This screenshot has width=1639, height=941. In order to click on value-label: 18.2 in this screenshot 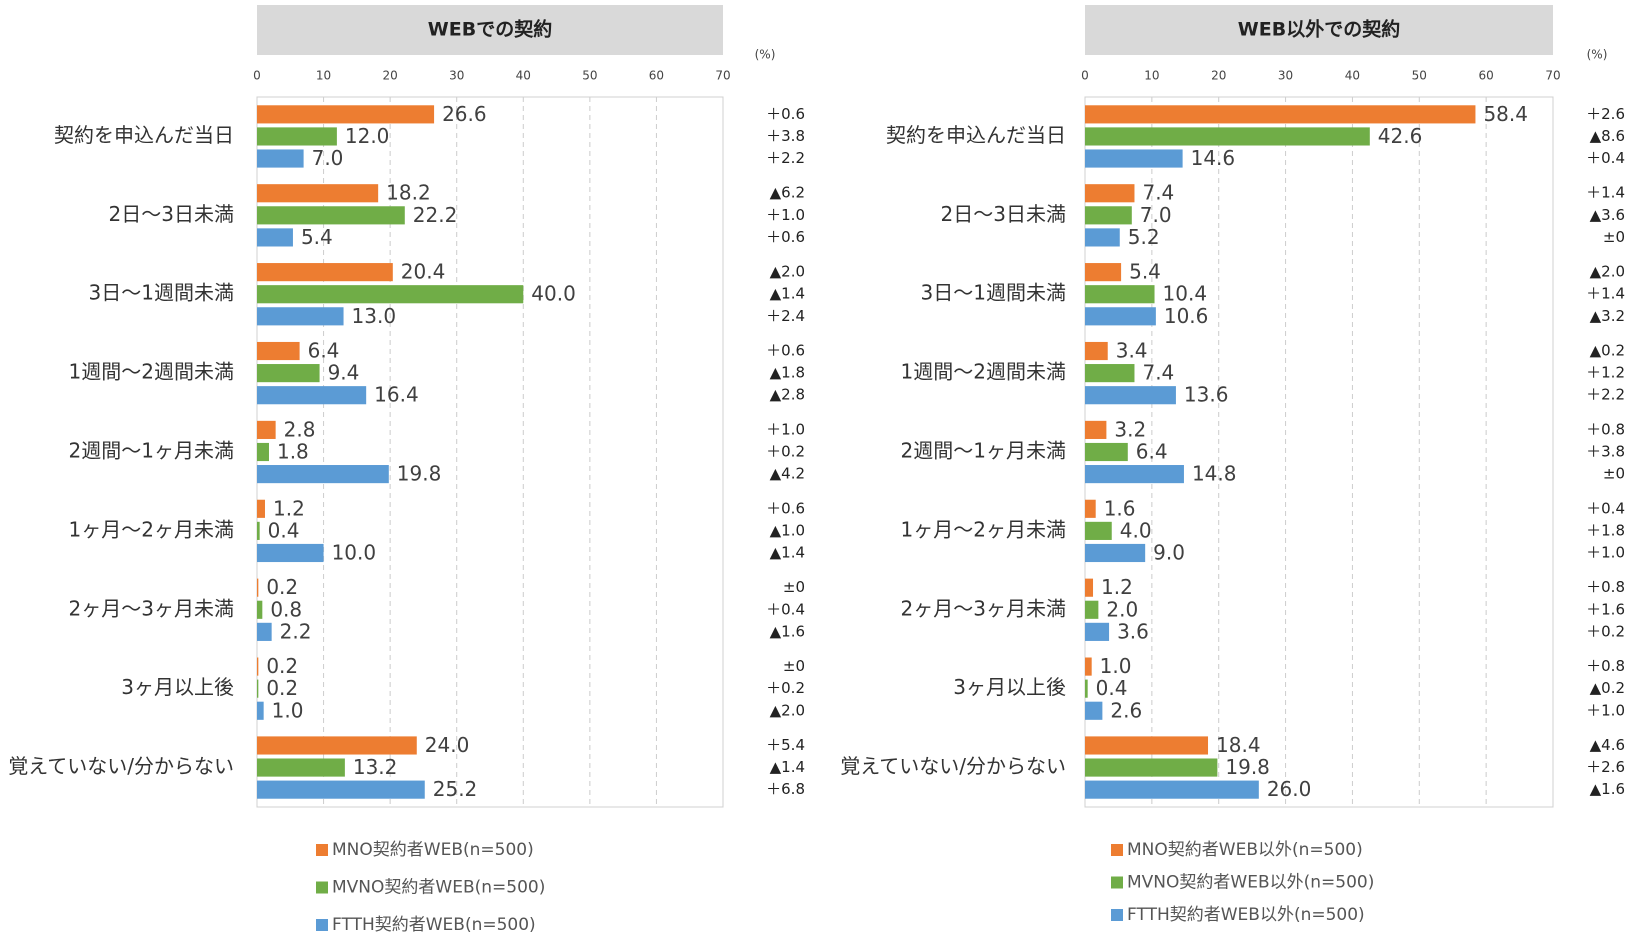, I will do `click(408, 193)`.